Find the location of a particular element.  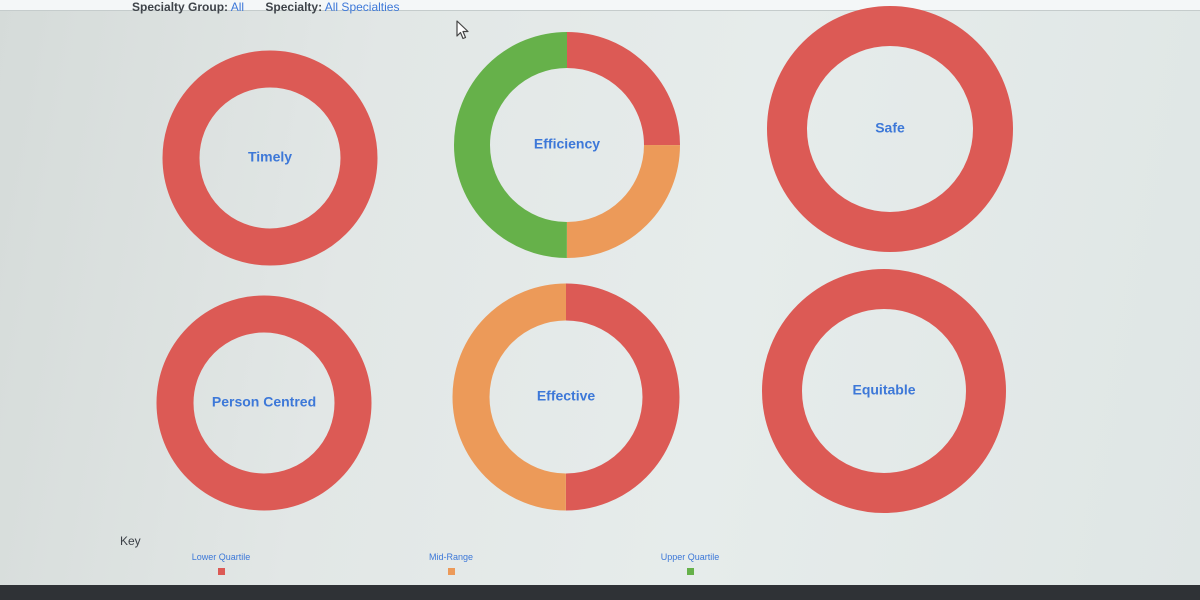

donut-timely: Timely is located at coordinates (270, 158).